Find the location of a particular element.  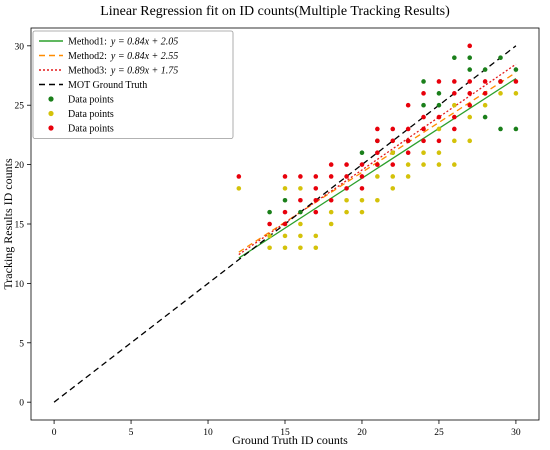

legend-label-points-2: Data points is located at coordinates (91, 114).